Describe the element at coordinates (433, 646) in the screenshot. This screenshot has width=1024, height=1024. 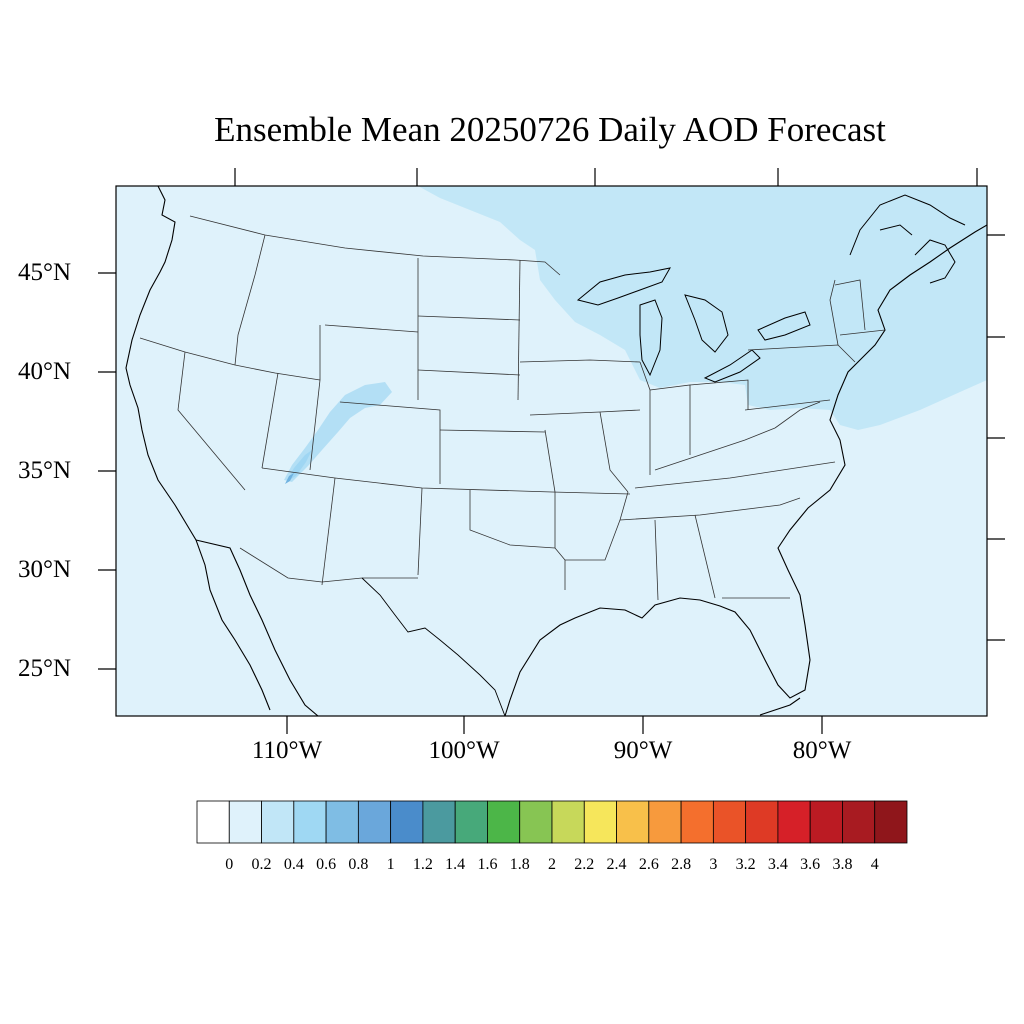
I see `mexico-border` at that location.